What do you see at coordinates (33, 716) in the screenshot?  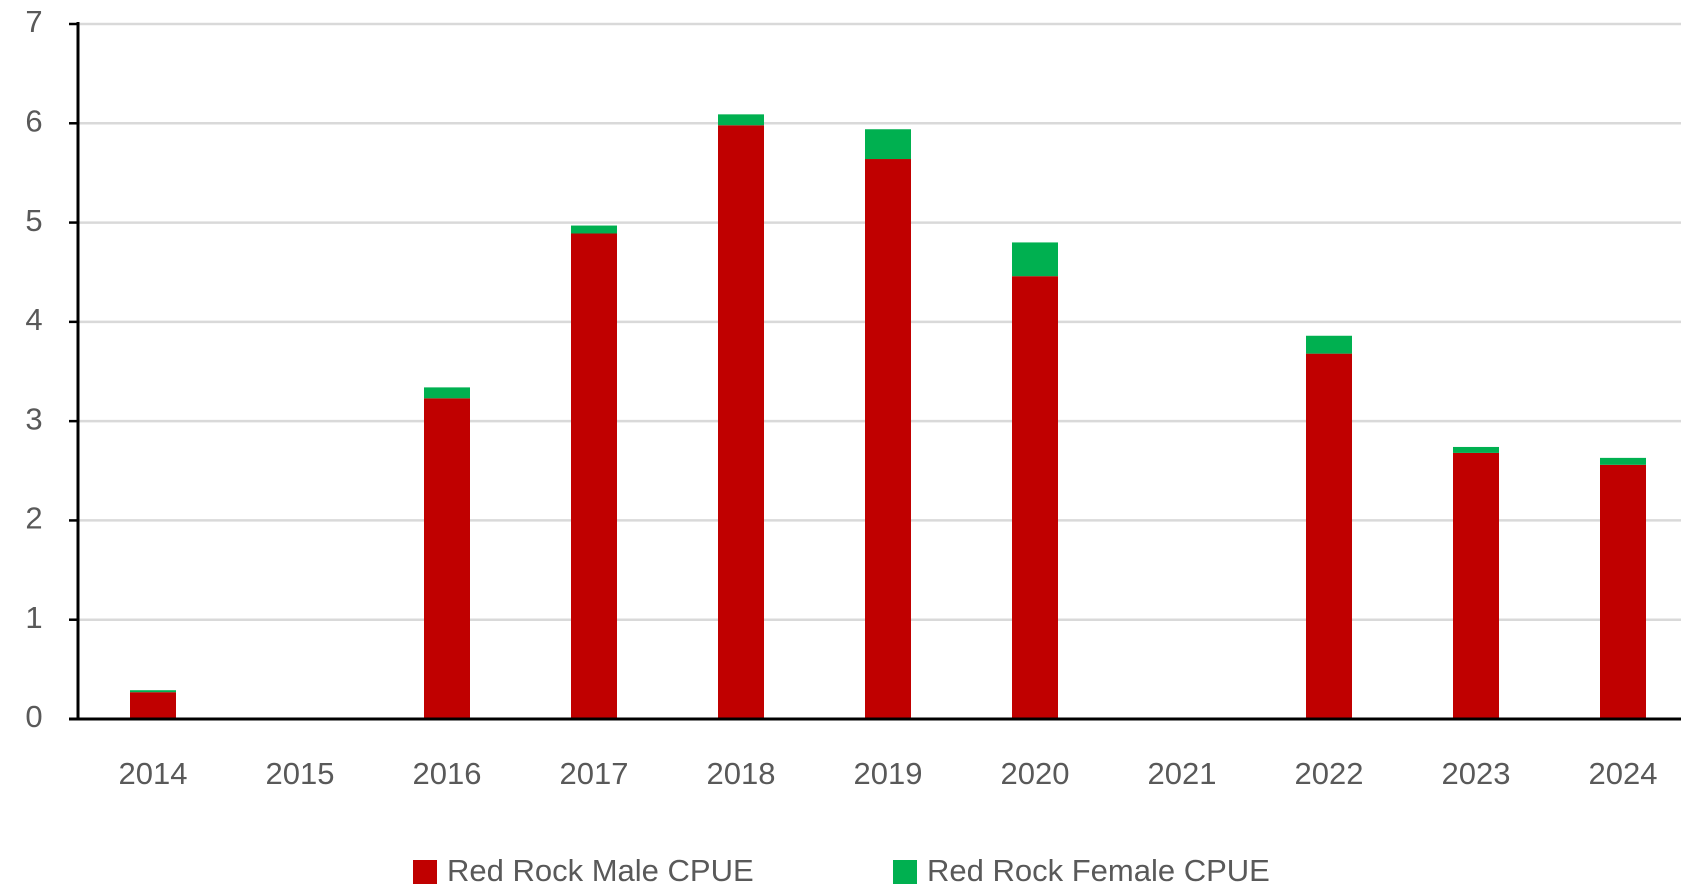 I see `y-tick-label: 0` at bounding box center [33, 716].